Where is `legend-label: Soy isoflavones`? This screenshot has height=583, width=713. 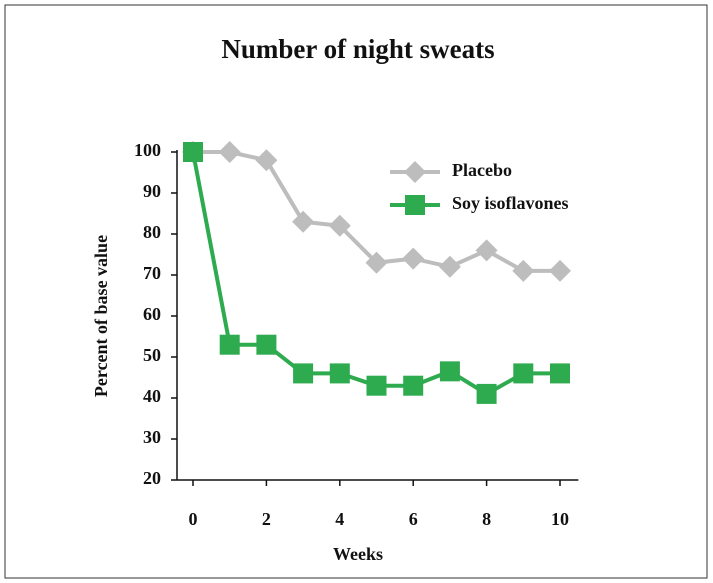 legend-label: Soy isoflavones is located at coordinates (510, 203).